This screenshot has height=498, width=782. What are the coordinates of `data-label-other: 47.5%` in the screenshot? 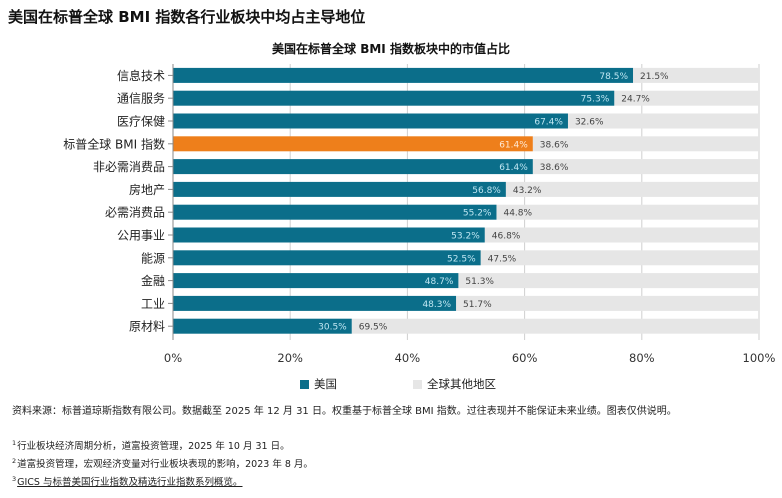 It's located at (502, 259).